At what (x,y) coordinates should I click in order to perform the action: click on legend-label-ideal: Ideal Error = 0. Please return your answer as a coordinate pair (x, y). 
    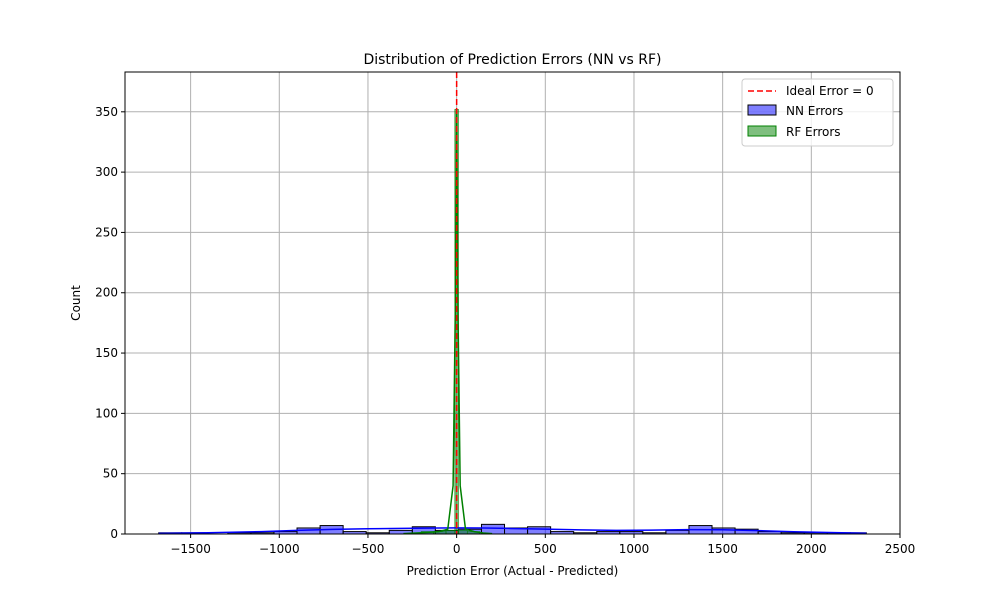
    Looking at the image, I should click on (830, 91).